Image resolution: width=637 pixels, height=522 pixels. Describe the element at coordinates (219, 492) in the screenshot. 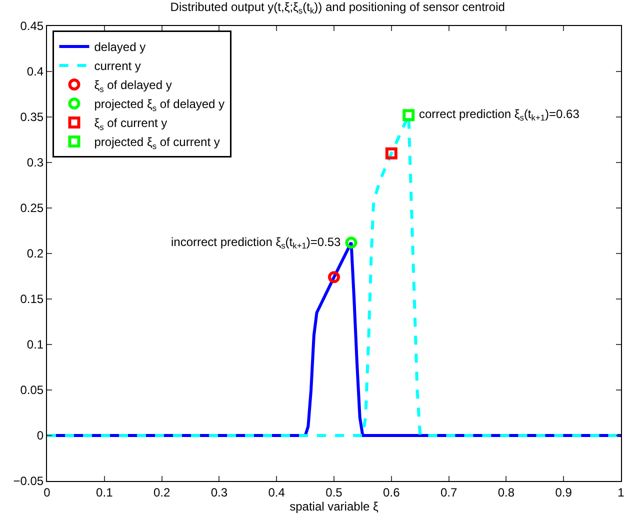

I see `x-tick-label: 0.3` at that location.